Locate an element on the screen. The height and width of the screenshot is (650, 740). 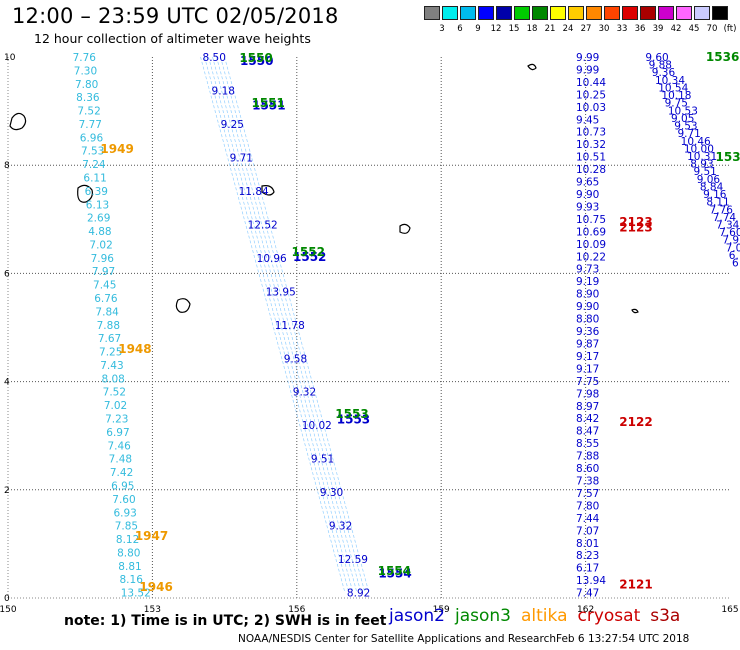
wave-height-value: 9.75 is located at coordinates (676, 104).